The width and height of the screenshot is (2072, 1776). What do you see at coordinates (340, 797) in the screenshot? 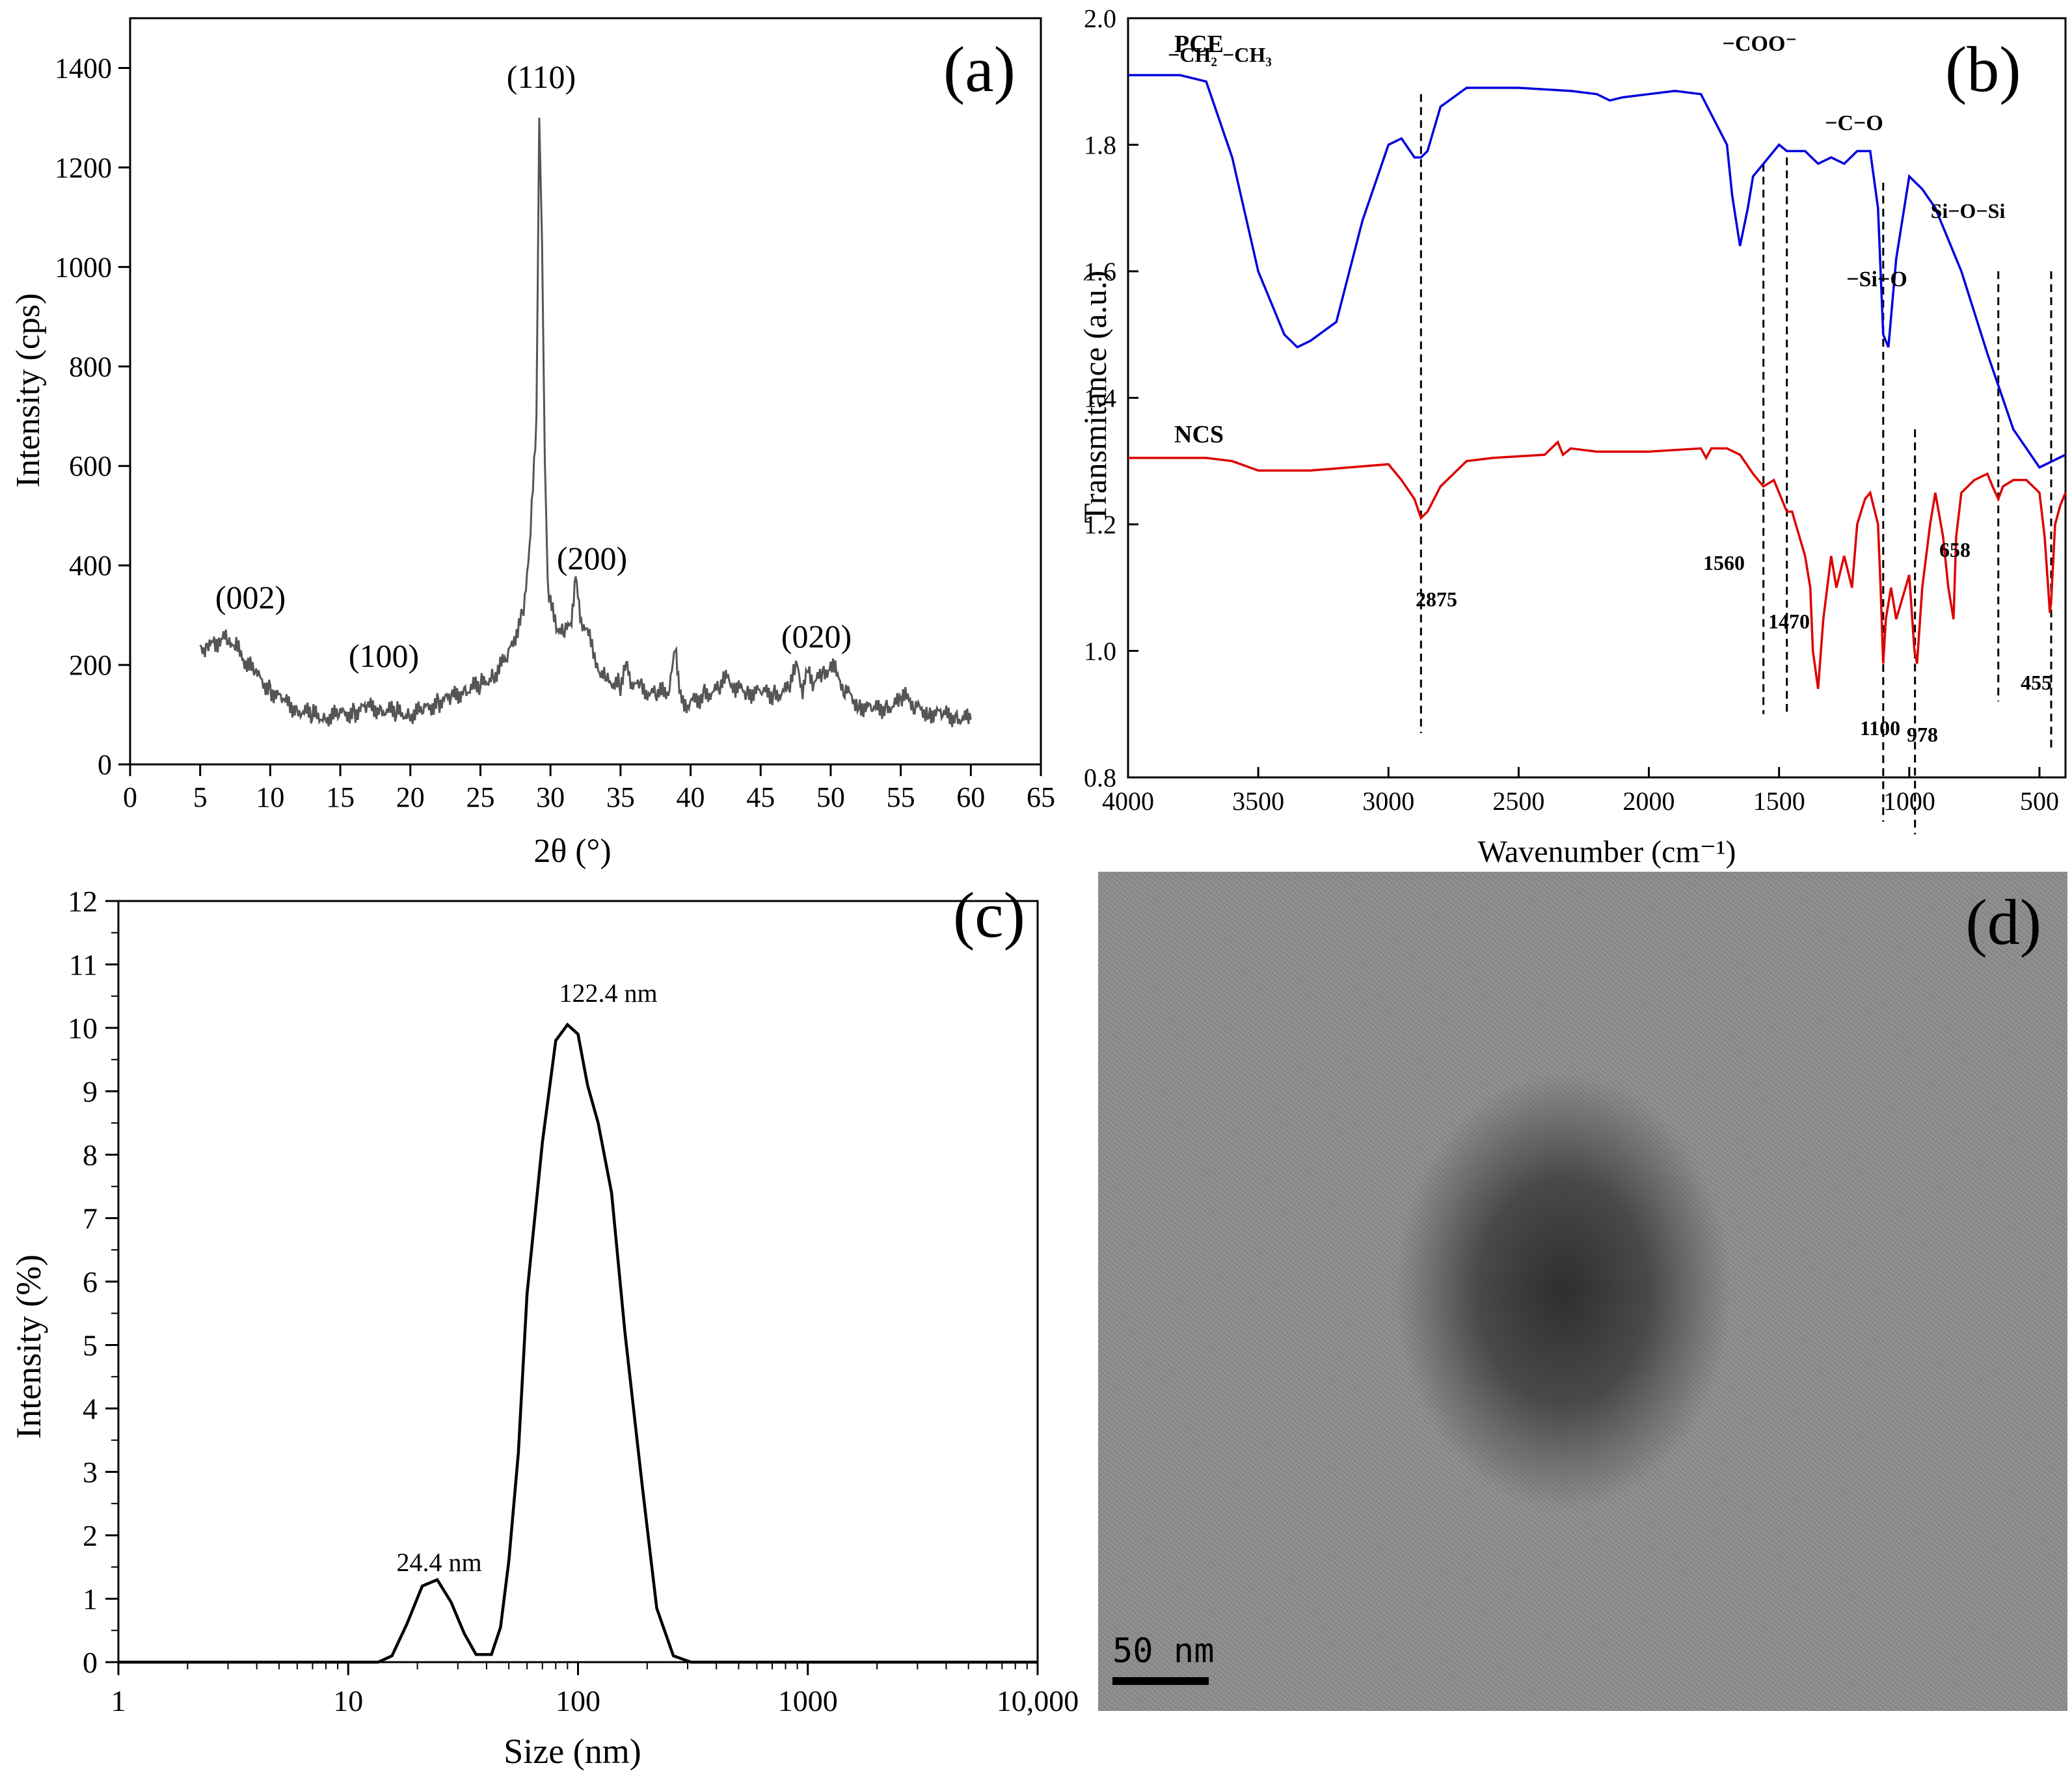
I see `x-tick-label: 15` at bounding box center [340, 797].